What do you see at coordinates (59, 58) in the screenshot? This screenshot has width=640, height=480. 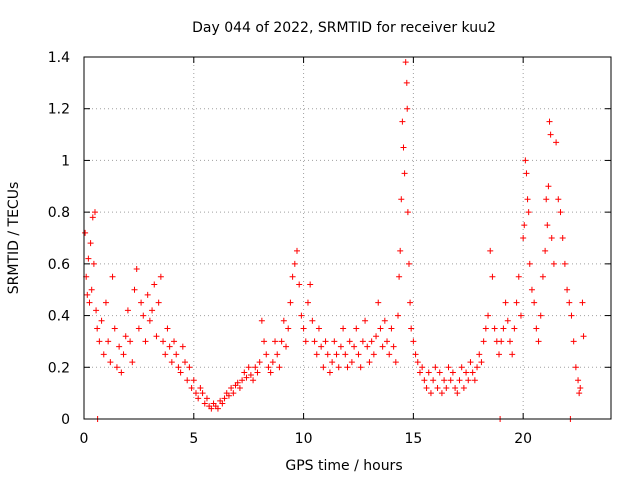 I see `y-tick-label: 1.4` at bounding box center [59, 58].